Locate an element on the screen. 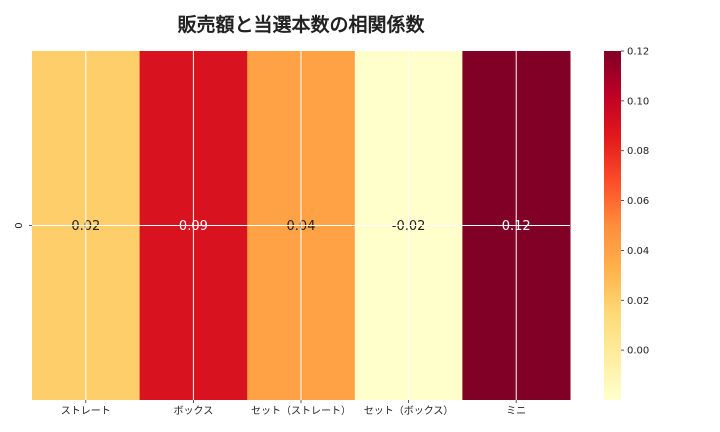  colorbar-tick-label: 0.12 is located at coordinates (638, 52).